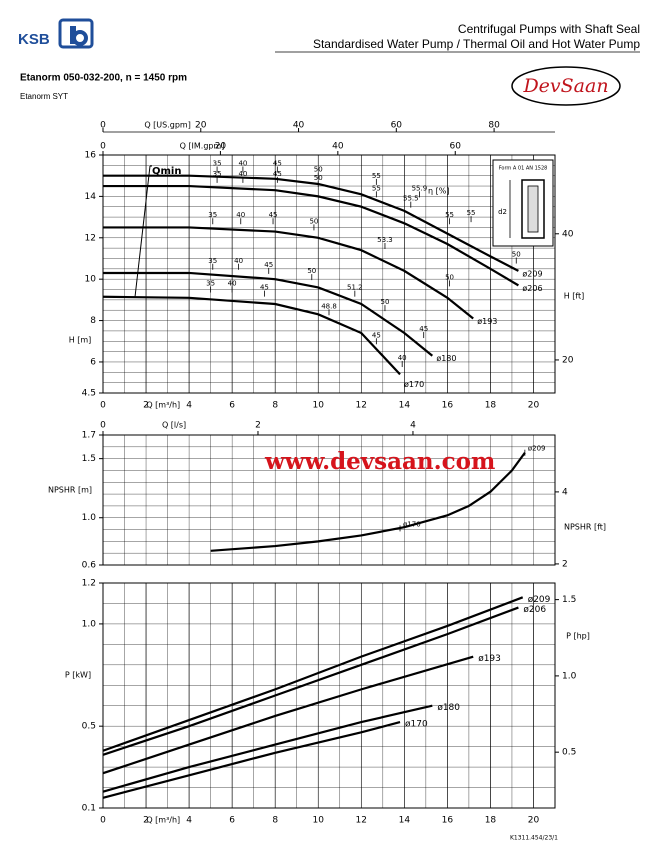 This screenshot has height=866, width=653. What do you see at coordinates (420, 188) in the screenshot?
I see `annotation: 55.9` at bounding box center [420, 188].